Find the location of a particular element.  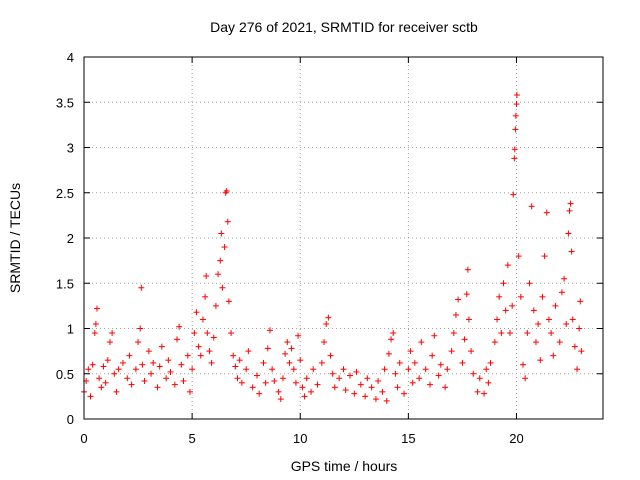

x-tick-label: 20 is located at coordinates (516, 438).